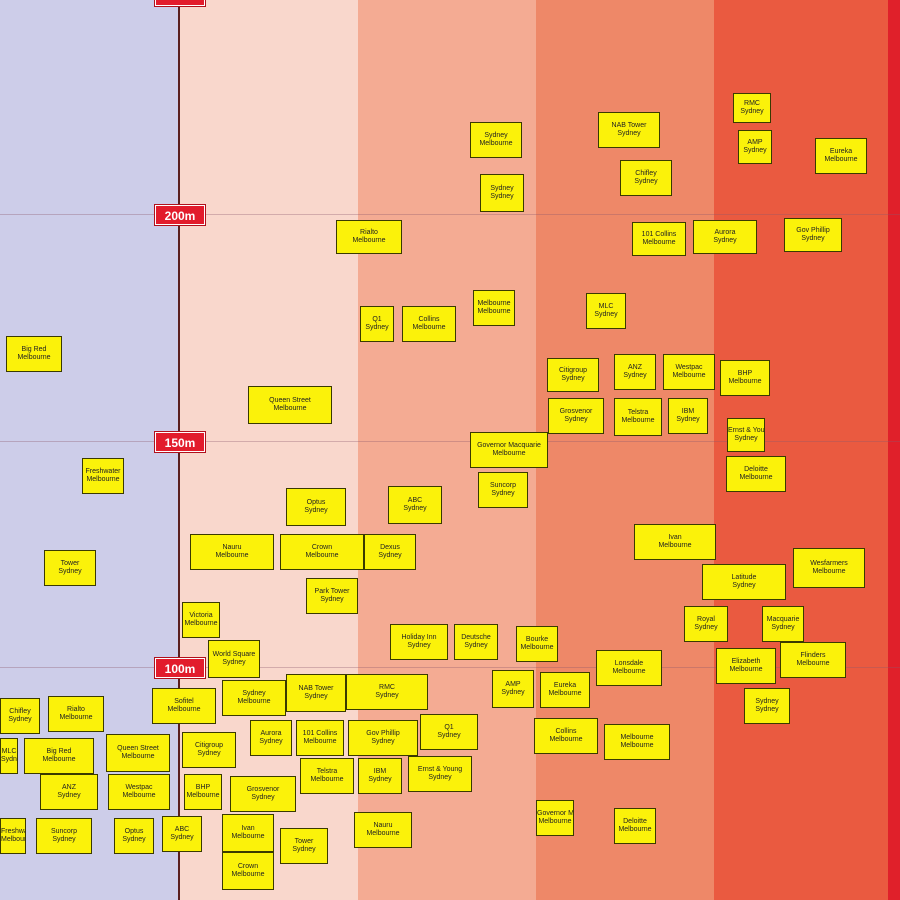 The width and height of the screenshot is (900, 900). What do you see at coordinates (327, 776) in the screenshot?
I see `building-label: Telstra Melbourne` at bounding box center [327, 776].